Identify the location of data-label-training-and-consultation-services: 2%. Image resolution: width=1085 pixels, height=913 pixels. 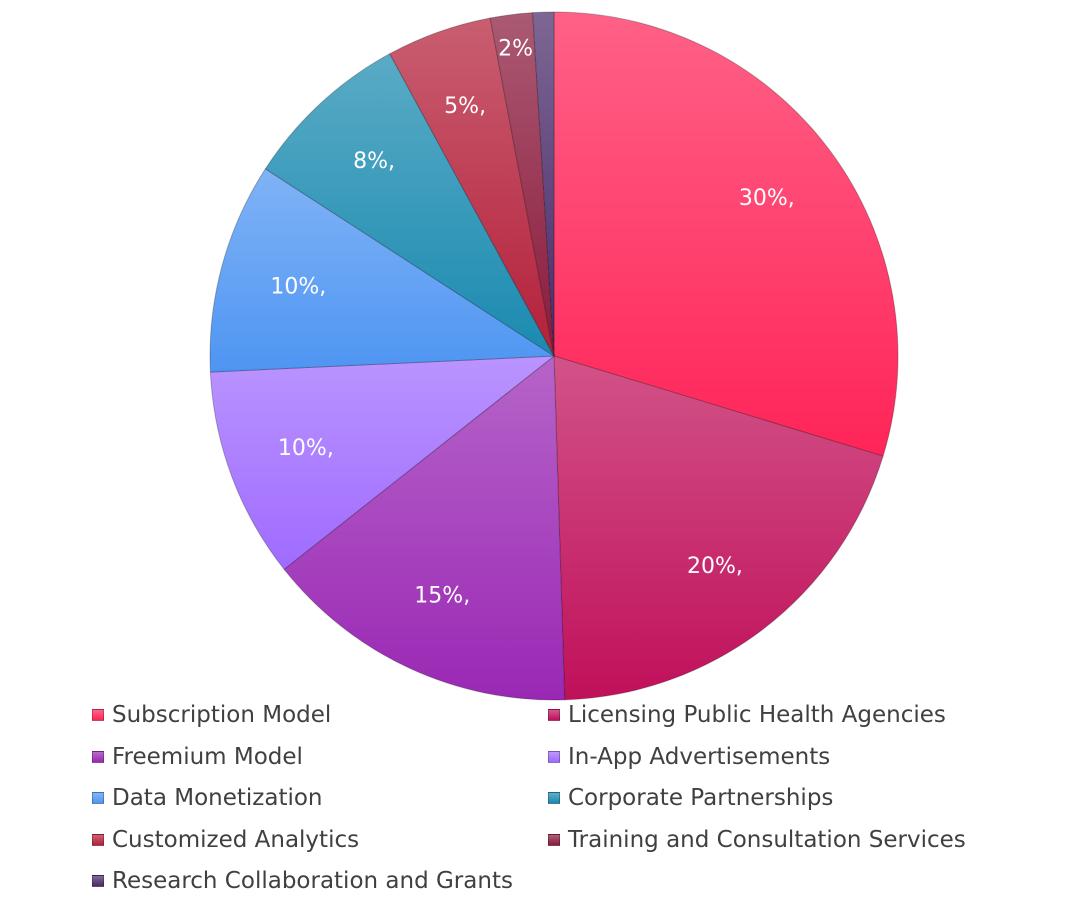
(515, 48).